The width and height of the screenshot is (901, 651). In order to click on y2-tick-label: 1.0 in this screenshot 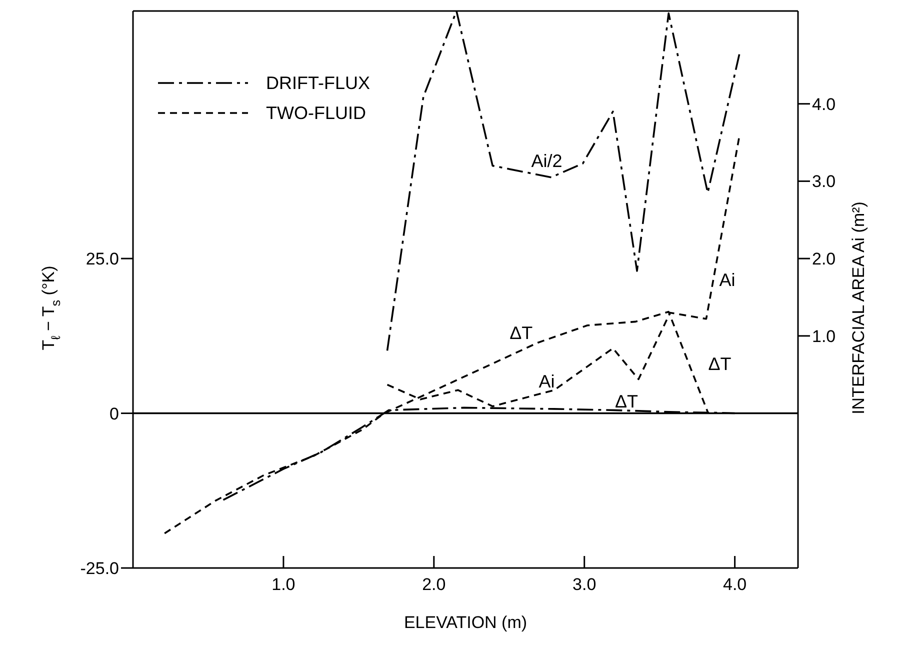, I will do `click(824, 336)`.